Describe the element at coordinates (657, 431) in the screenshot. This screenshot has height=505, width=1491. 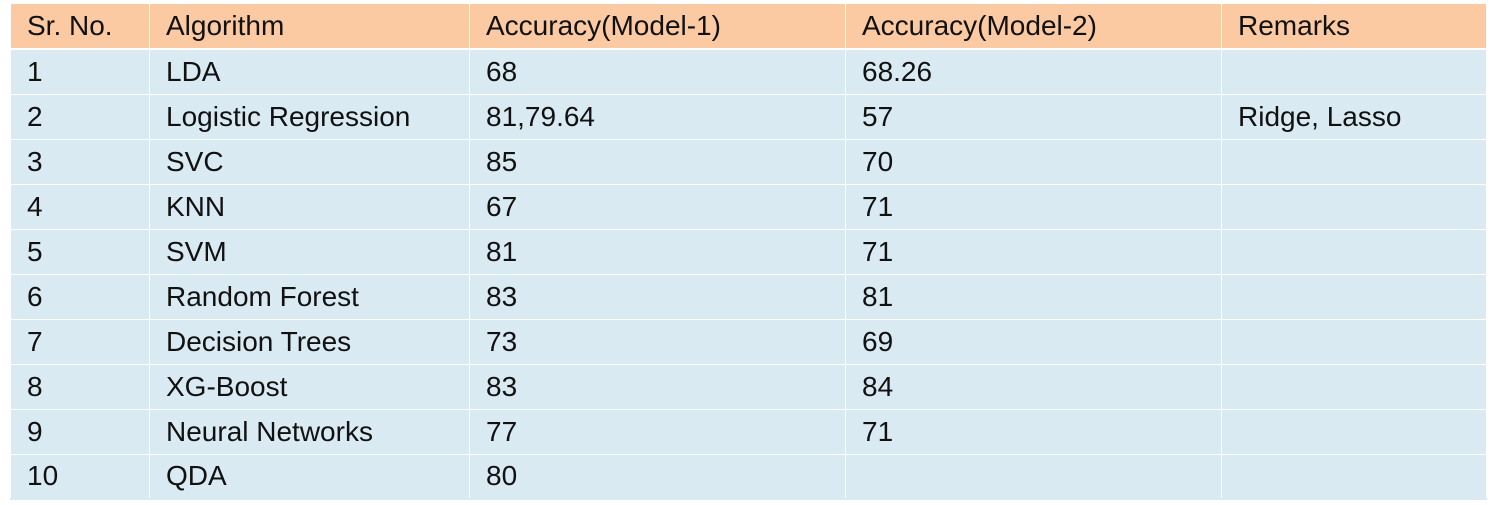
I see `cell-accuracy-model-1: 77` at that location.